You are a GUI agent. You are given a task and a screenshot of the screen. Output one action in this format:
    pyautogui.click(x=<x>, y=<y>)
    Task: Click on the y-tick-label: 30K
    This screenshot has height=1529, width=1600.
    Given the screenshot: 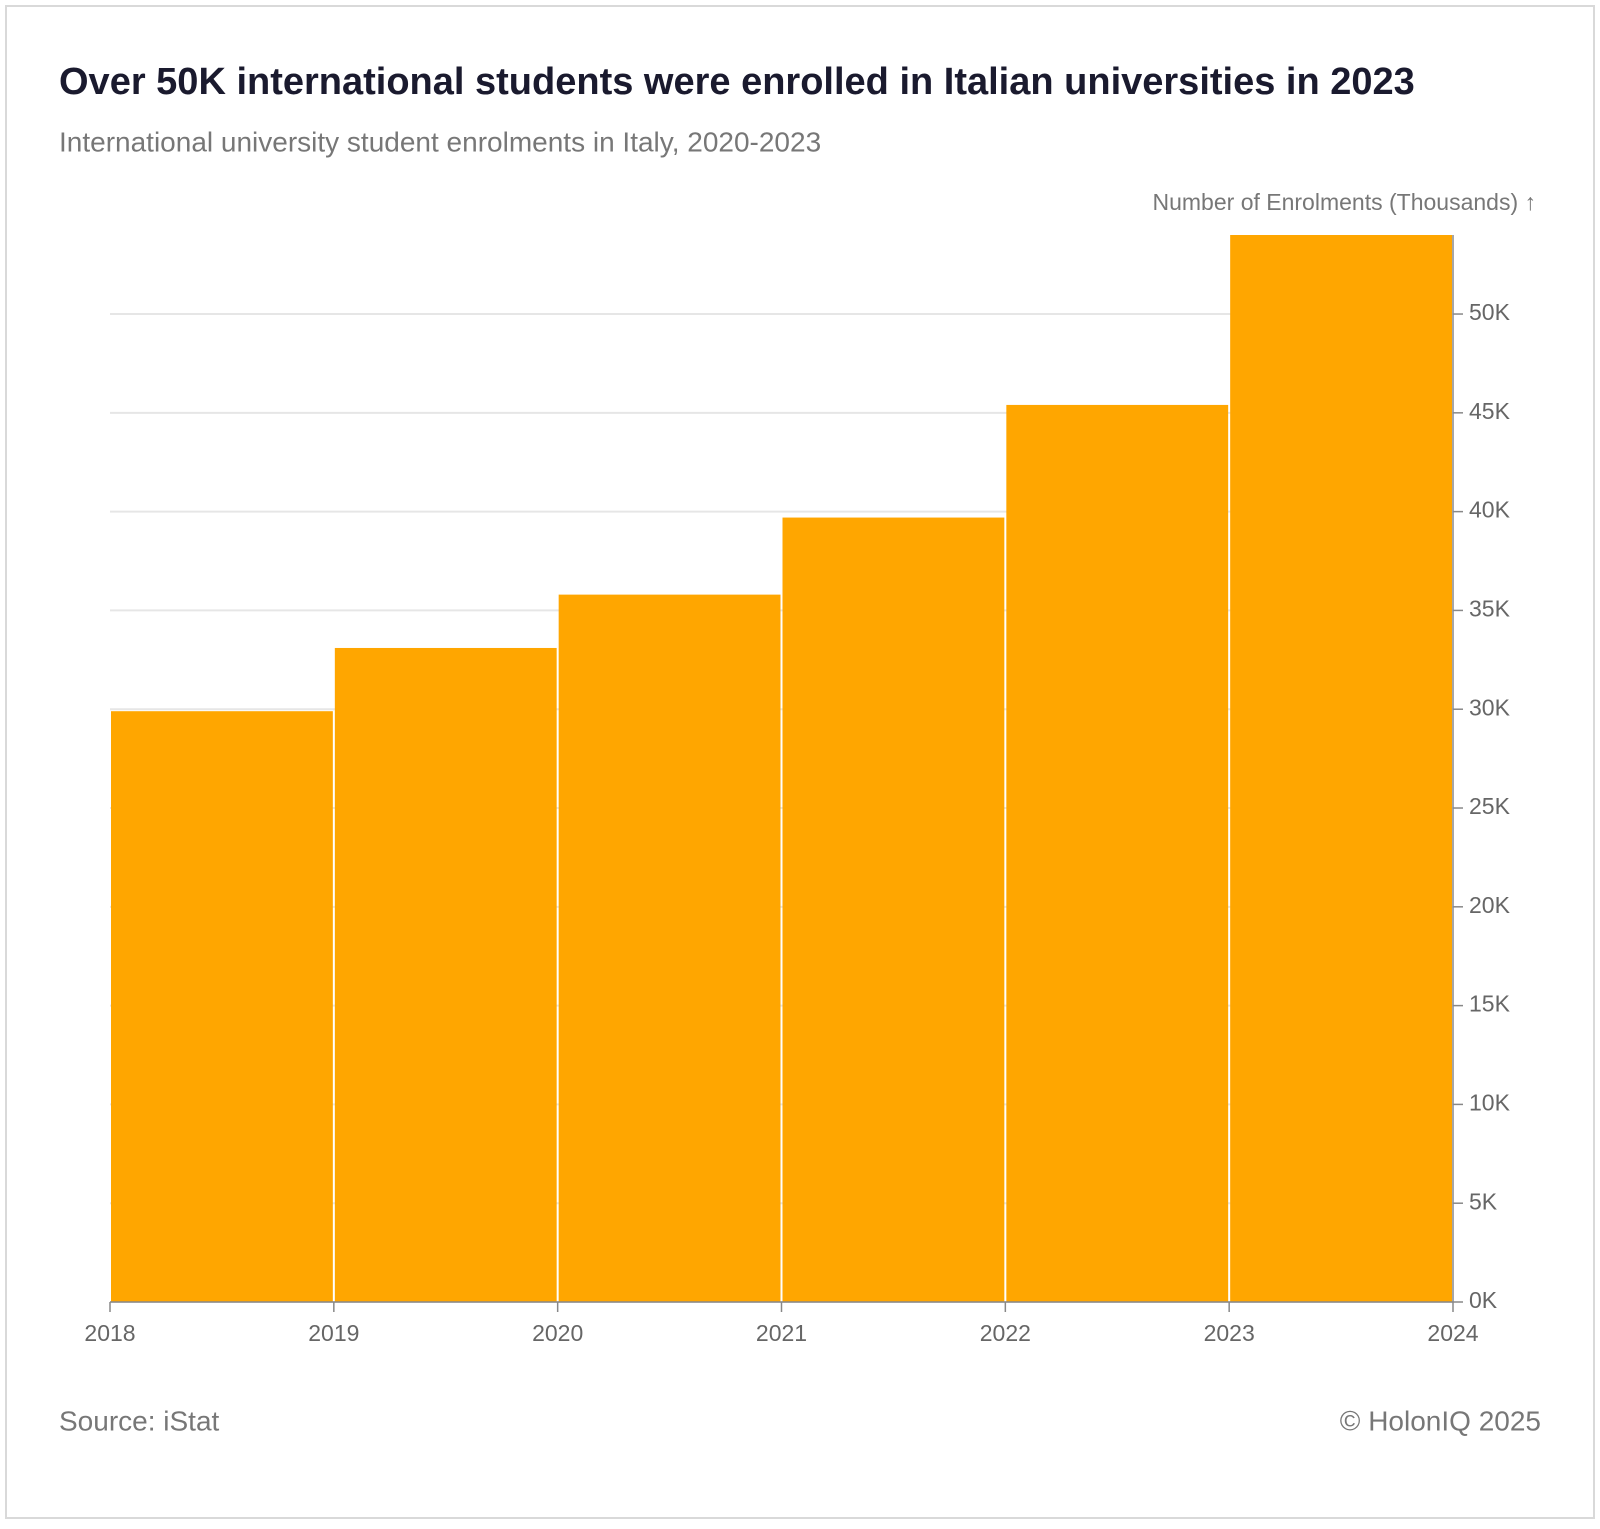 What is the action you would take?
    pyautogui.click(x=1490, y=707)
    